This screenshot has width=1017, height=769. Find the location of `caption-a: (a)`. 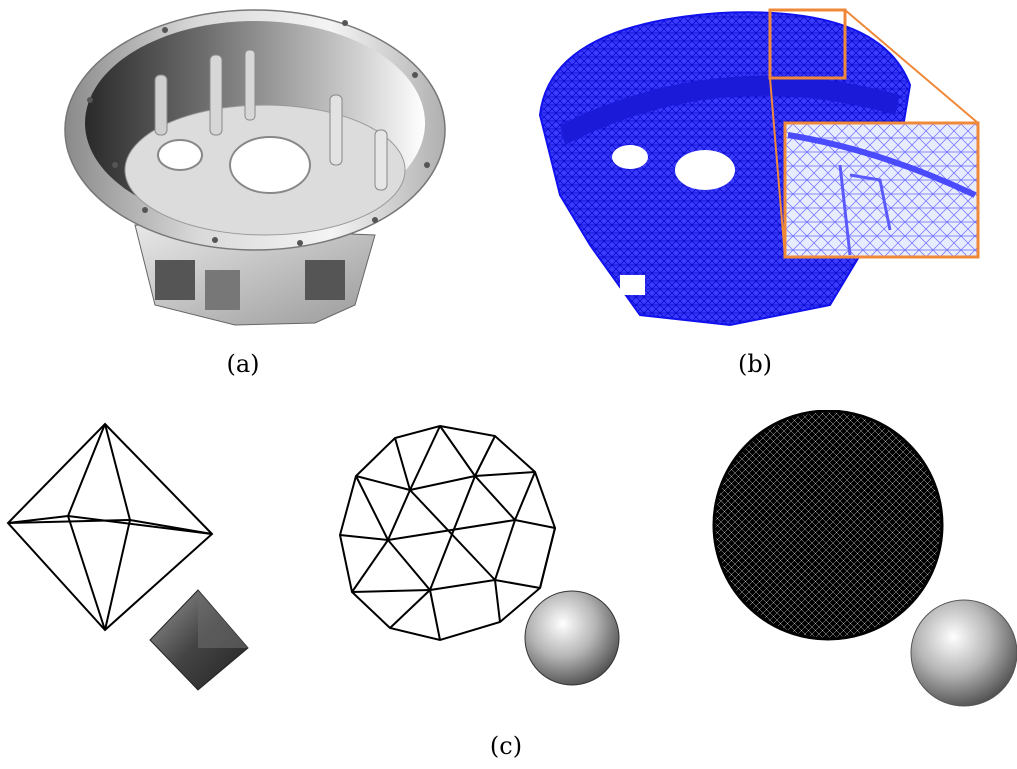

caption-a: (a) is located at coordinates (243, 364).